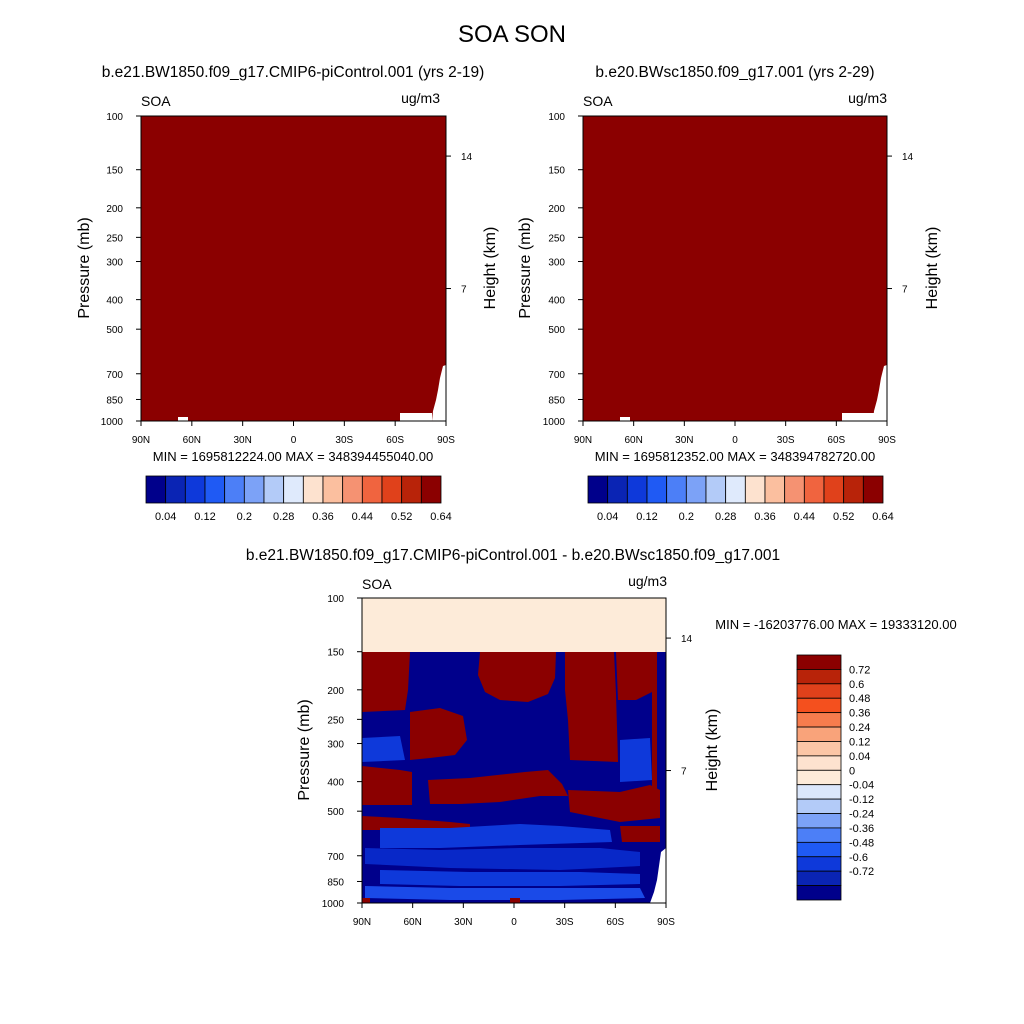 The image size is (1024, 1024). What do you see at coordinates (84, 267) in the screenshot?
I see `panel-1-ylabel: Pressure (mb)` at bounding box center [84, 267].